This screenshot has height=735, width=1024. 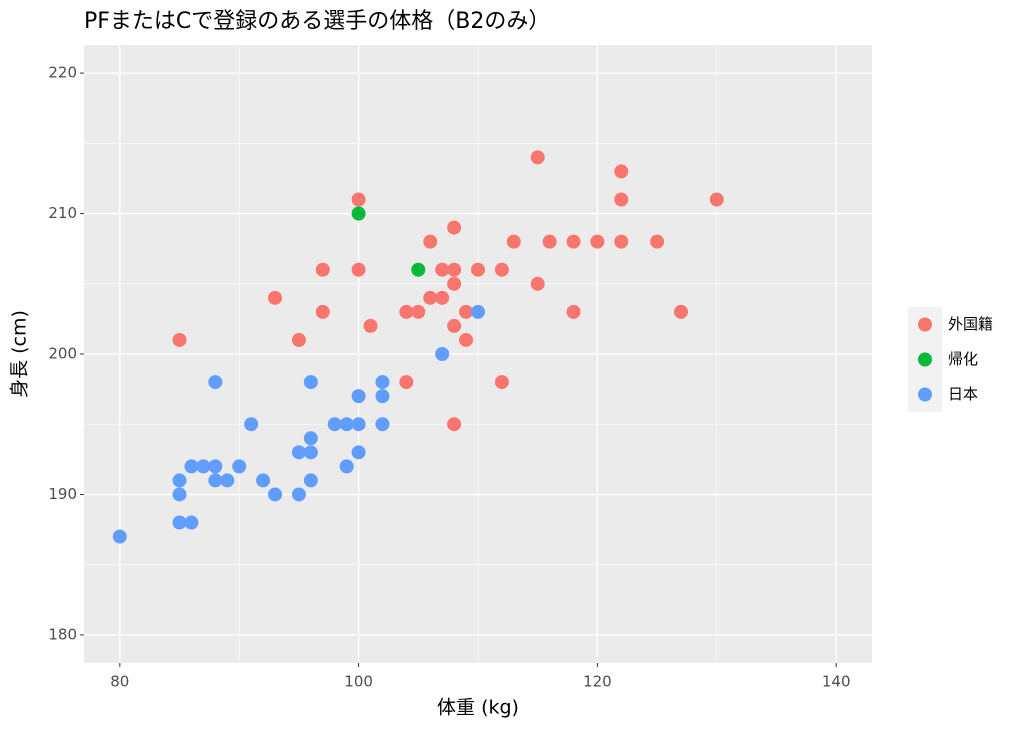 What do you see at coordinates (62, 354) in the screenshot?
I see `y-tick-label: 200` at bounding box center [62, 354].